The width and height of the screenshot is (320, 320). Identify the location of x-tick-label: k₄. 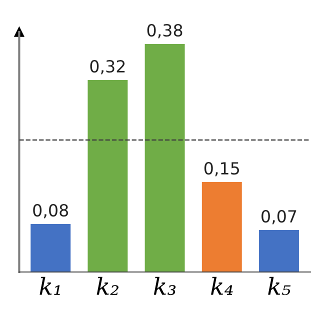
(221, 285).